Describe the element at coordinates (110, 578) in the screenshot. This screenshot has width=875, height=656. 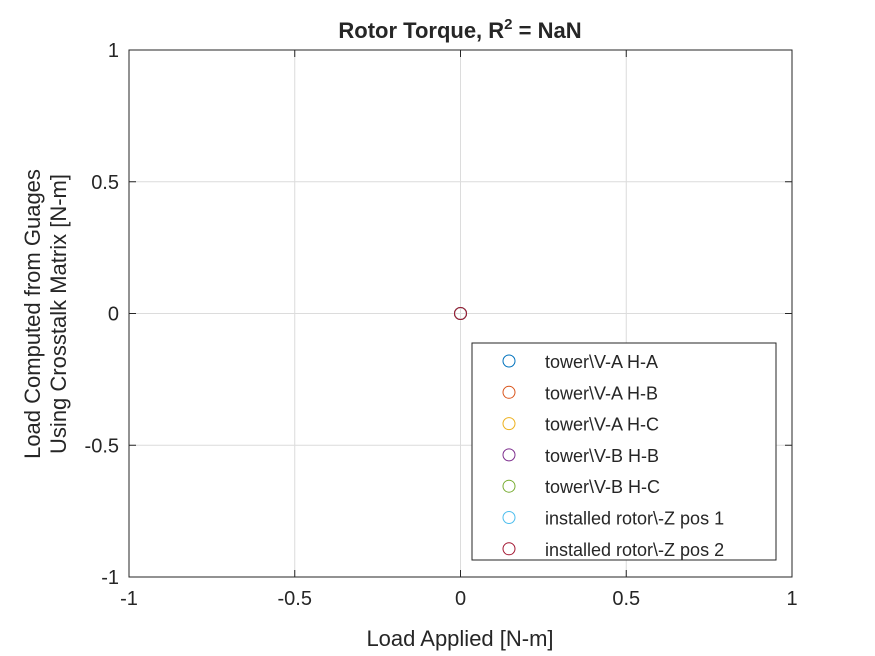
I see `y-tick-label: -1` at that location.